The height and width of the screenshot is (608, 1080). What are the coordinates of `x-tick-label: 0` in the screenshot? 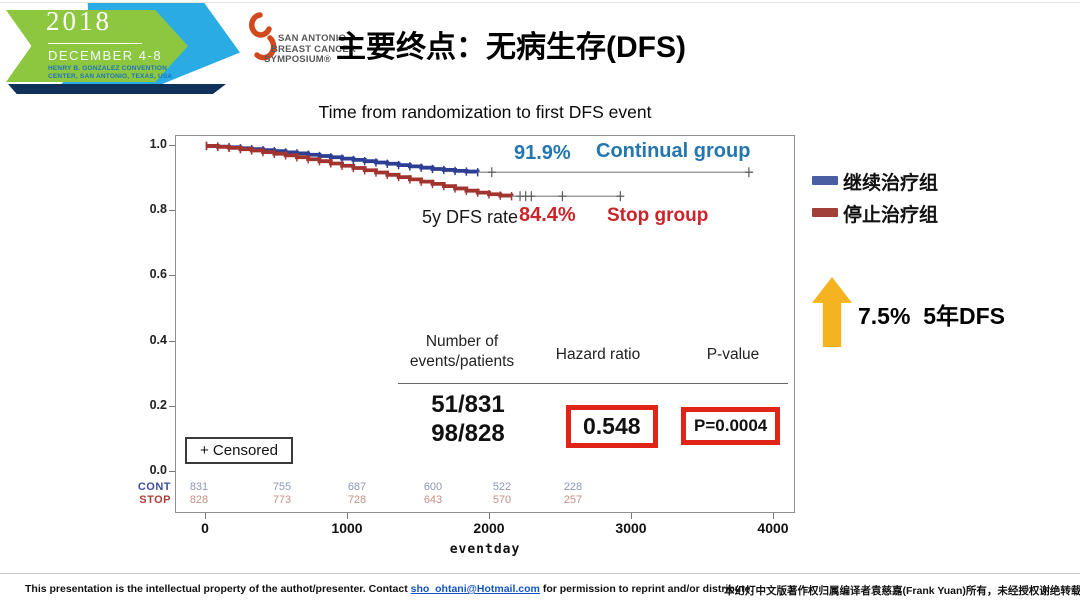 It's located at (205, 528).